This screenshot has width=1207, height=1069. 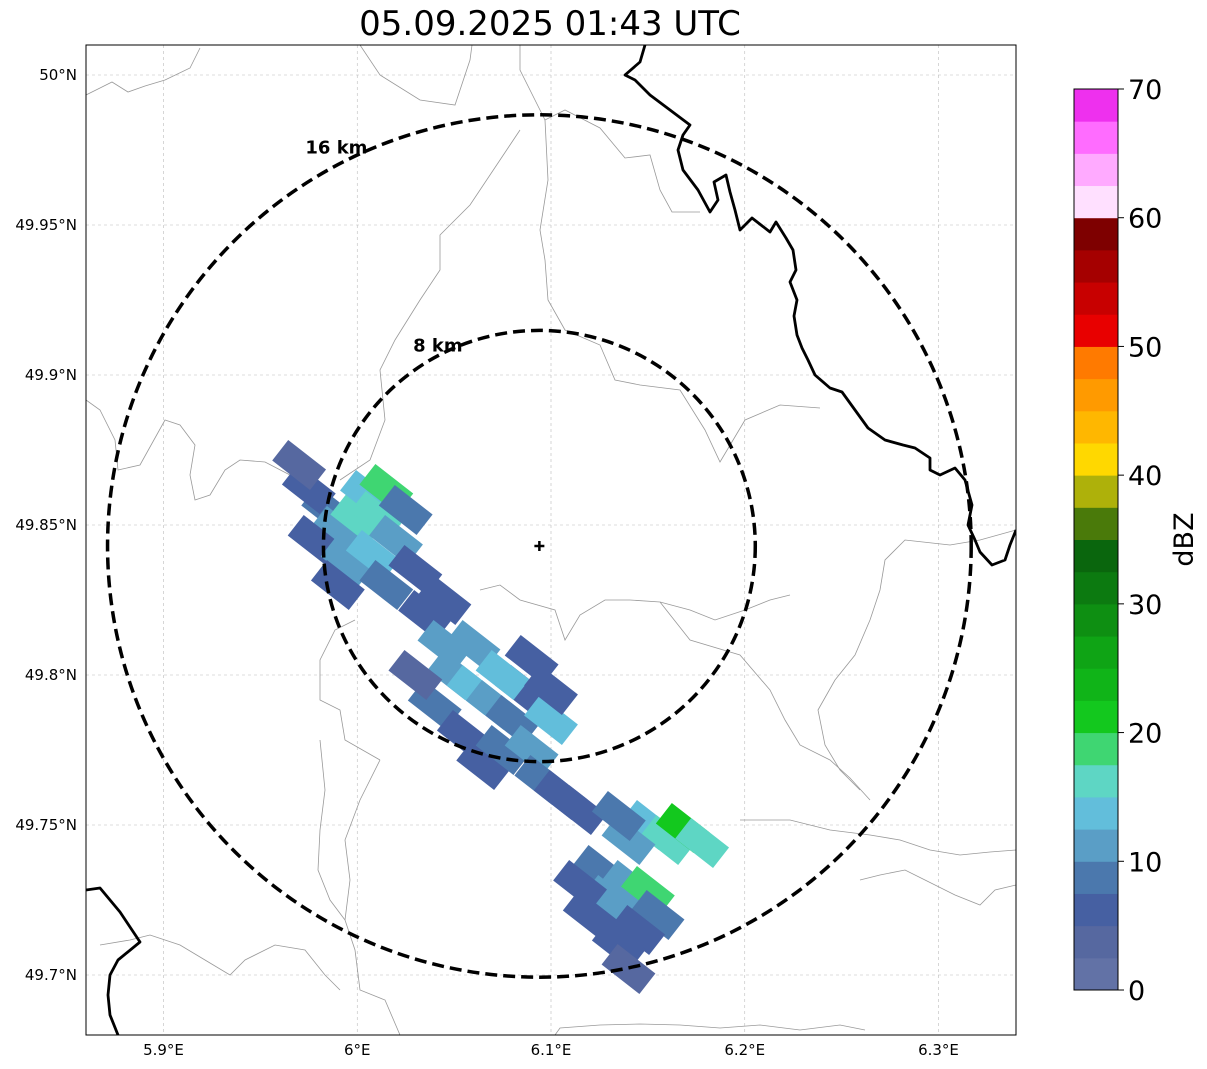 I want to click on x-tick-label: 6.2°E, so click(x=744, y=1050).